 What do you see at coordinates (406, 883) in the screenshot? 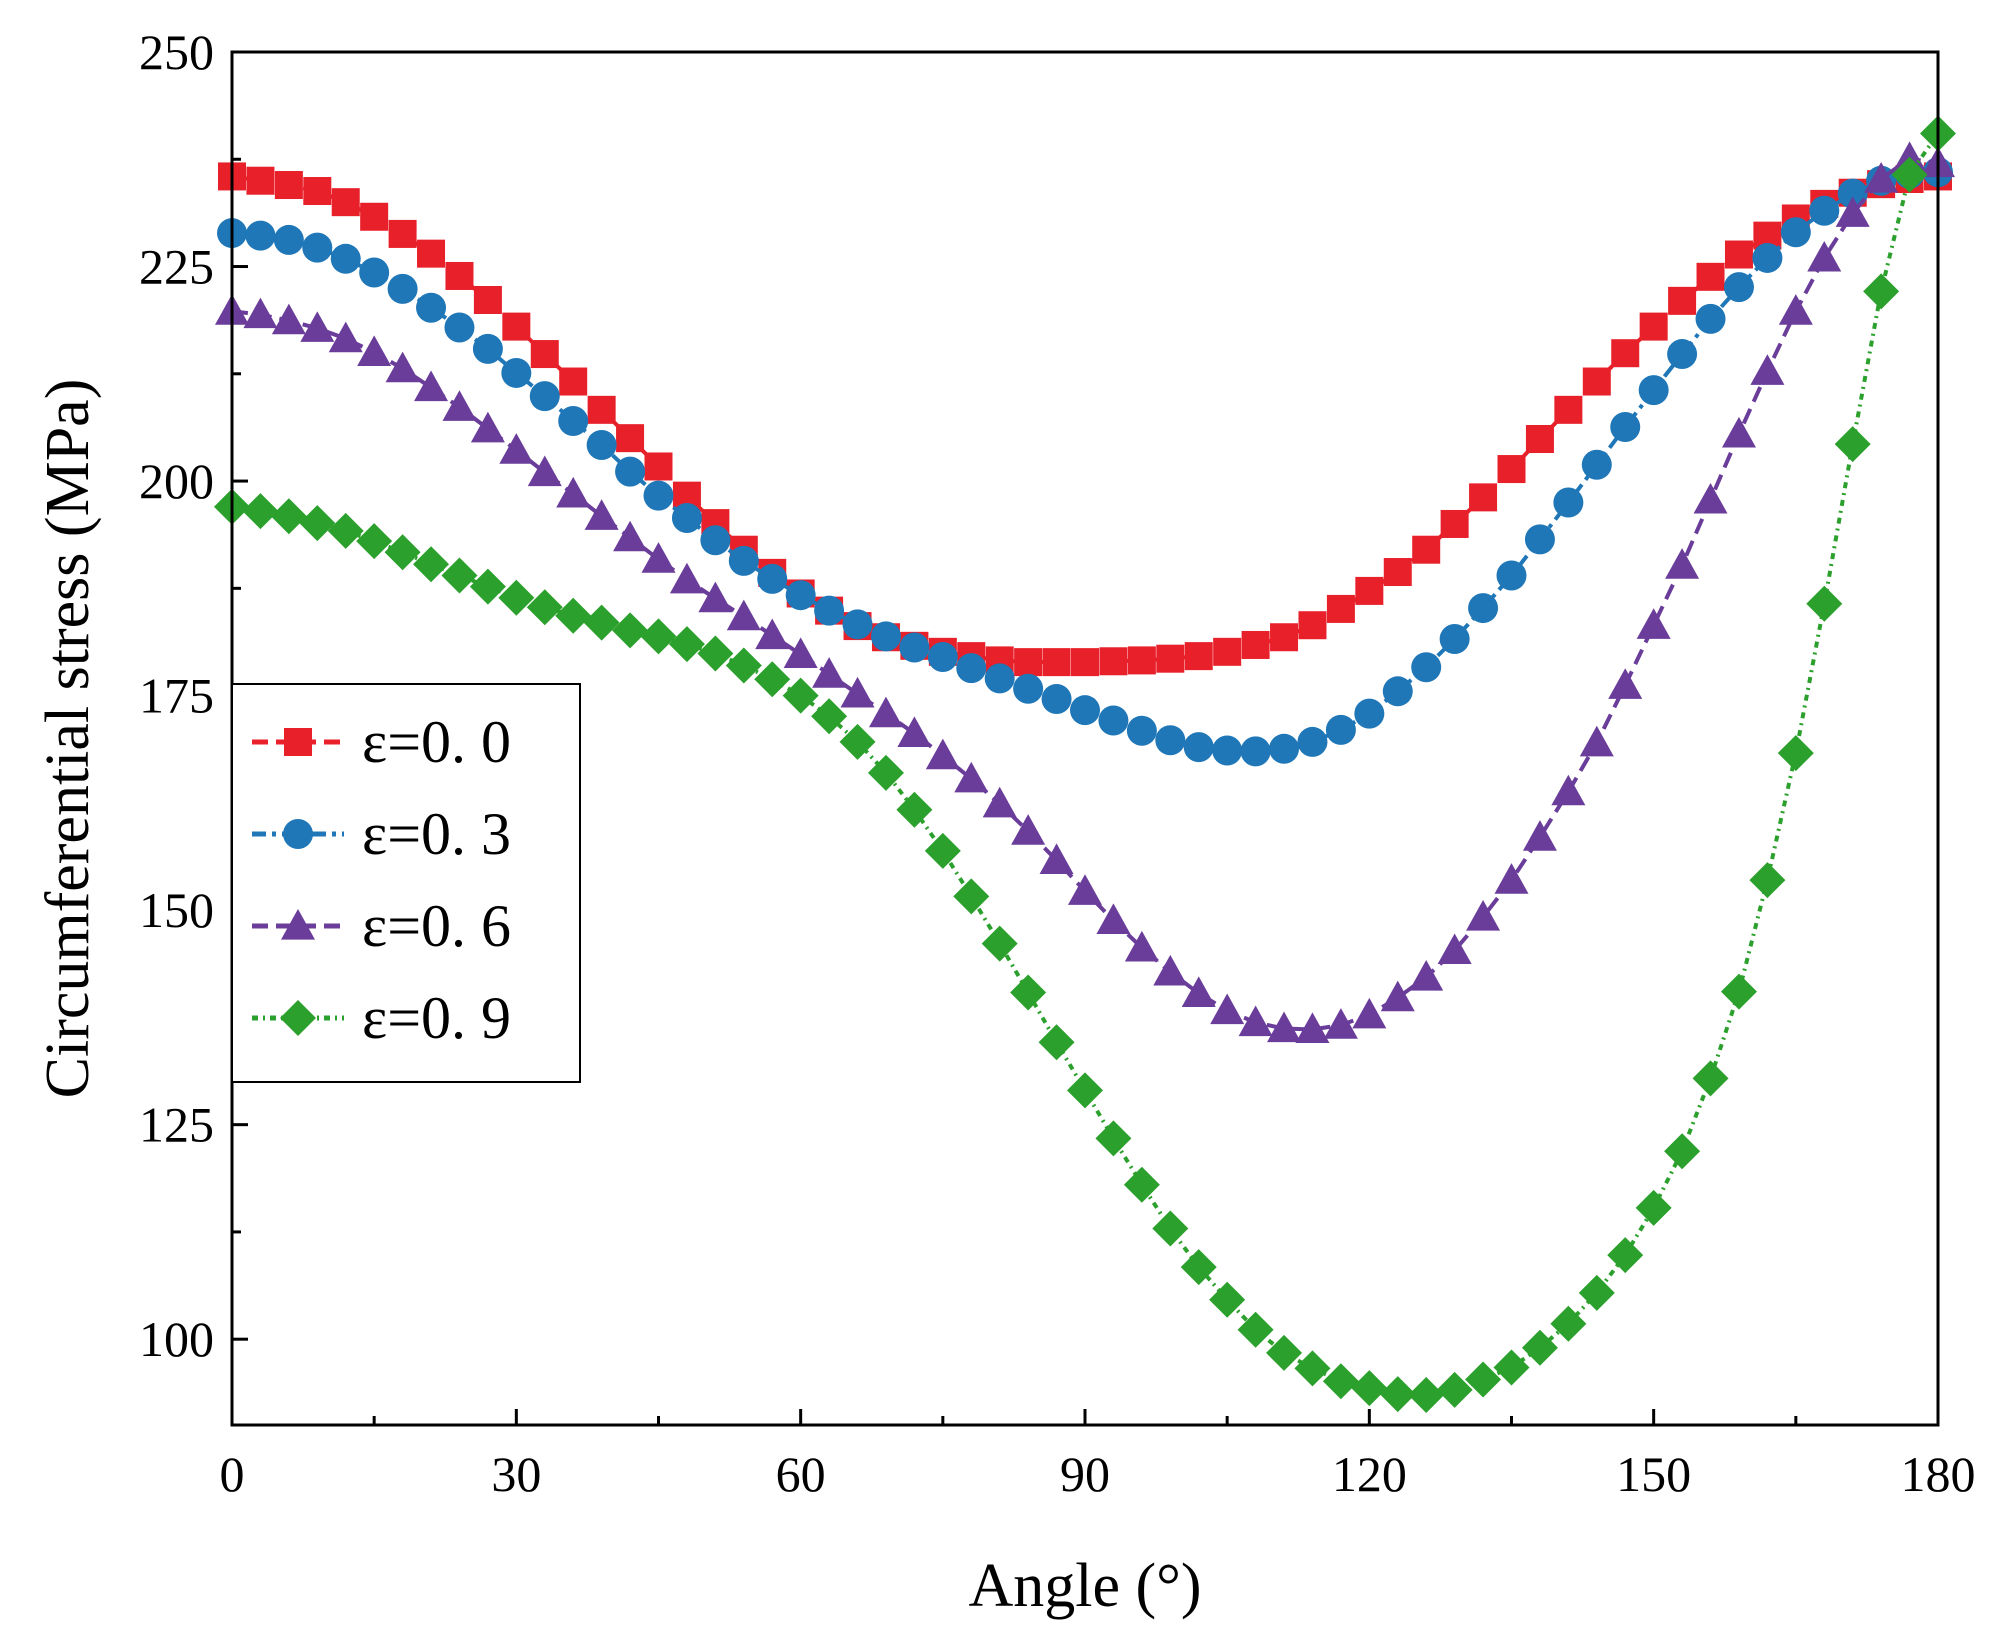
I see `legend: ε=0. 0 ε=0. 3 ε=0. 6 ε=0. 9` at bounding box center [406, 883].